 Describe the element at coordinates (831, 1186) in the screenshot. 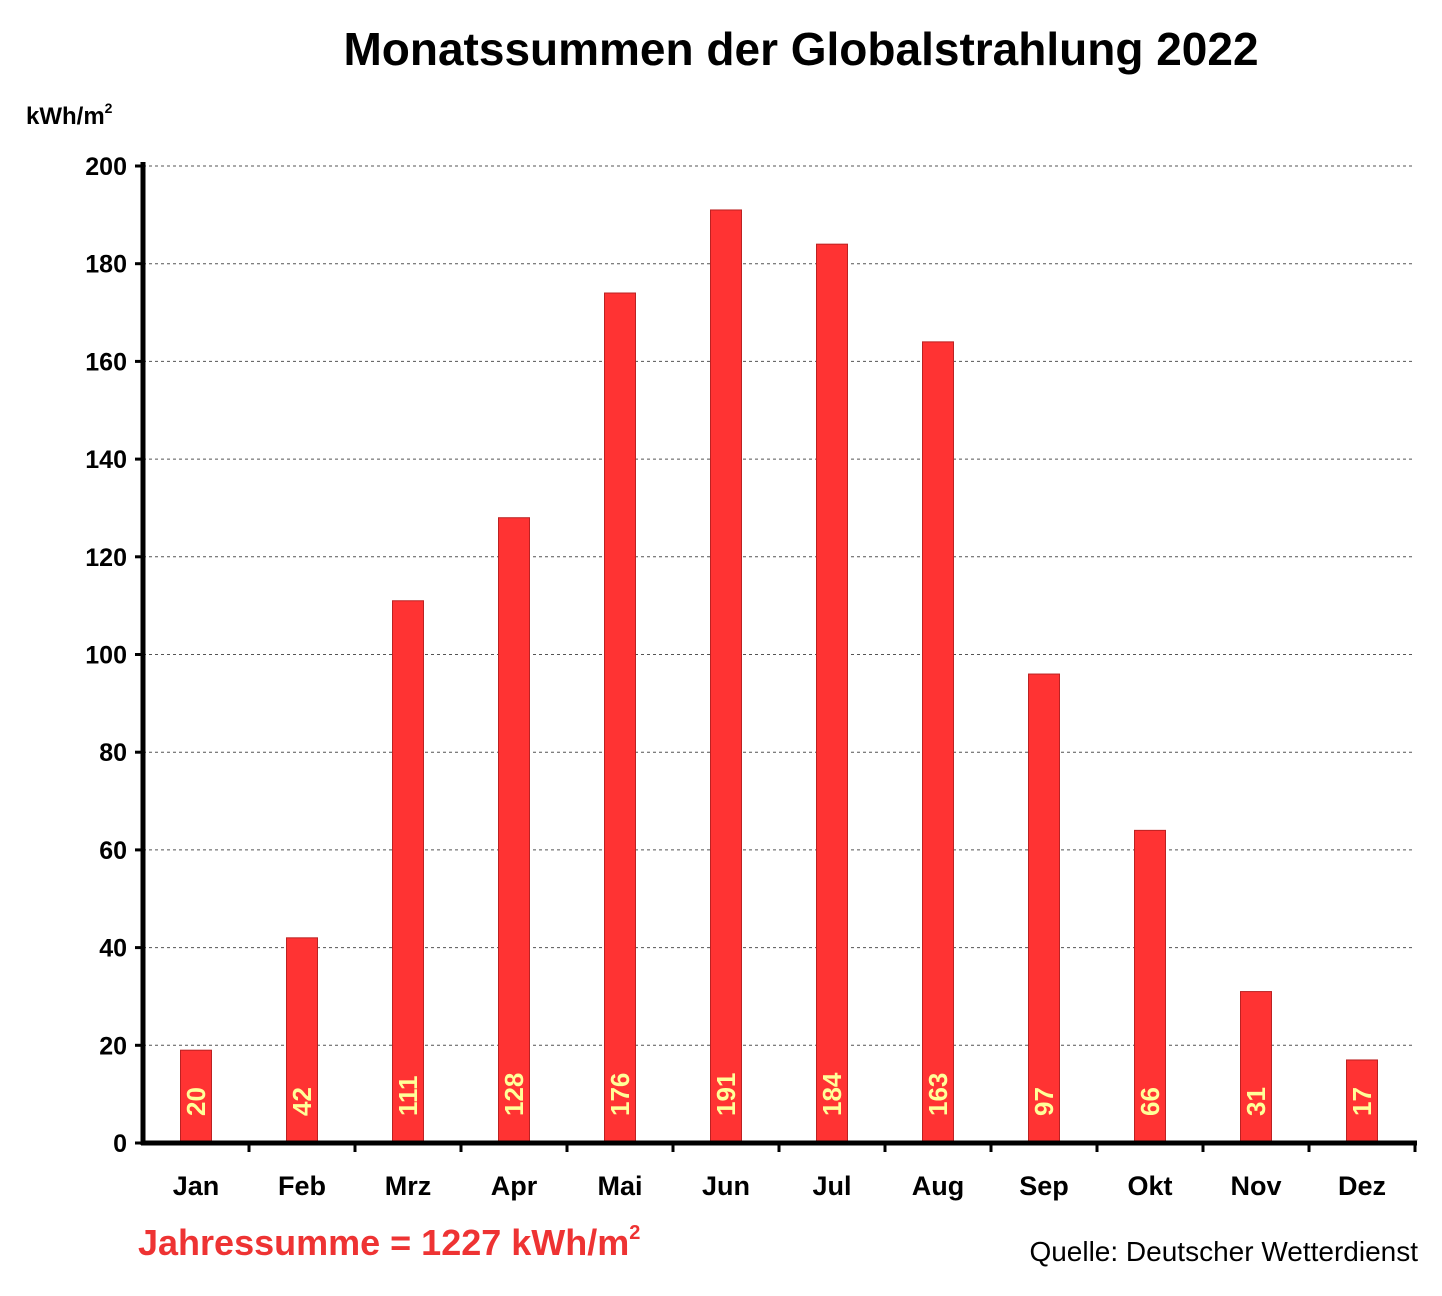

I see `x-tick-label: Jul` at that location.